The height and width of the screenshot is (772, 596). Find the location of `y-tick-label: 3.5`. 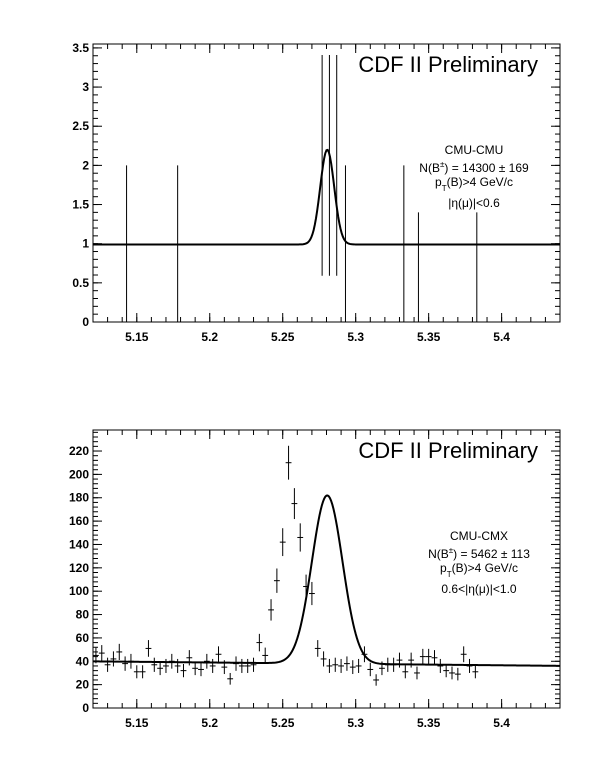

y-tick-label: 3.5 is located at coordinates (80, 48).